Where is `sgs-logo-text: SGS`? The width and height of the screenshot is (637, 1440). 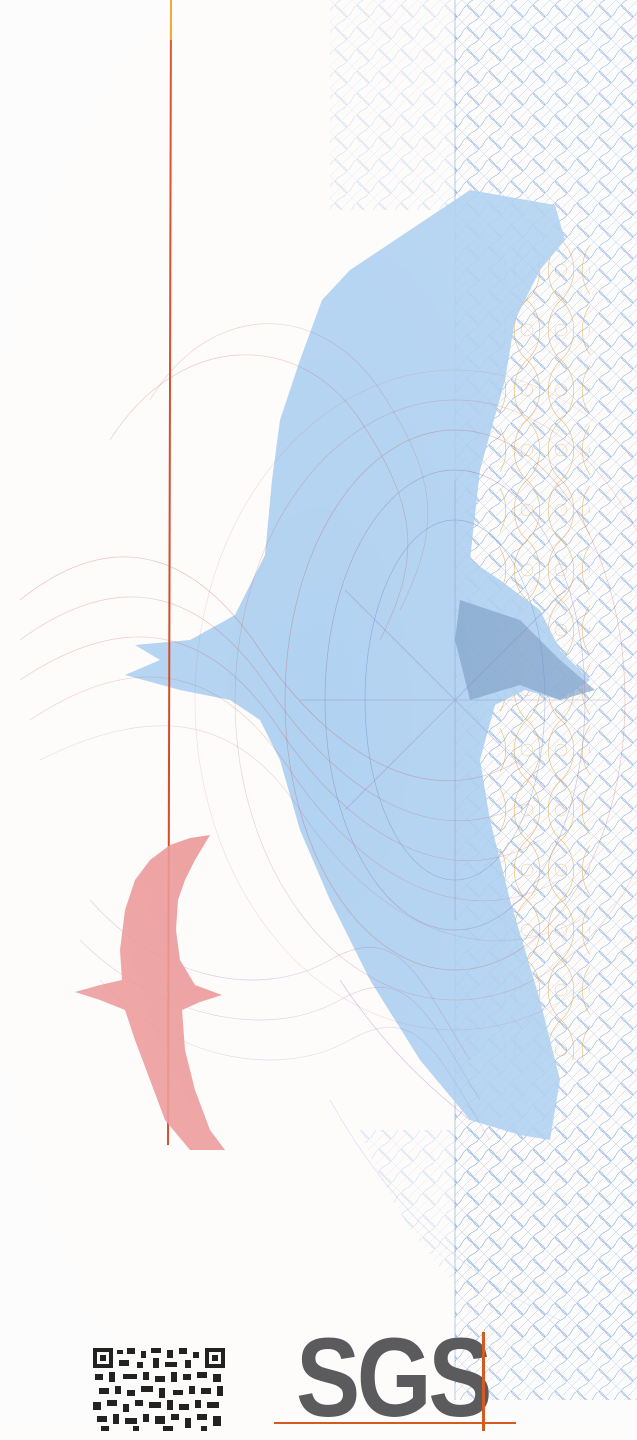 sgs-logo-text: SGS is located at coordinates (394, 1377).